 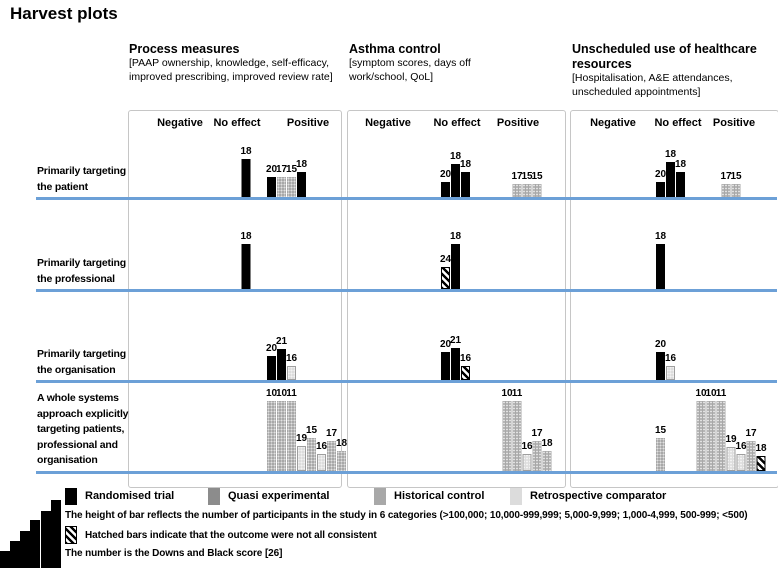 I want to click on bar-group: 20 17 15 18, so click(x=286, y=178).